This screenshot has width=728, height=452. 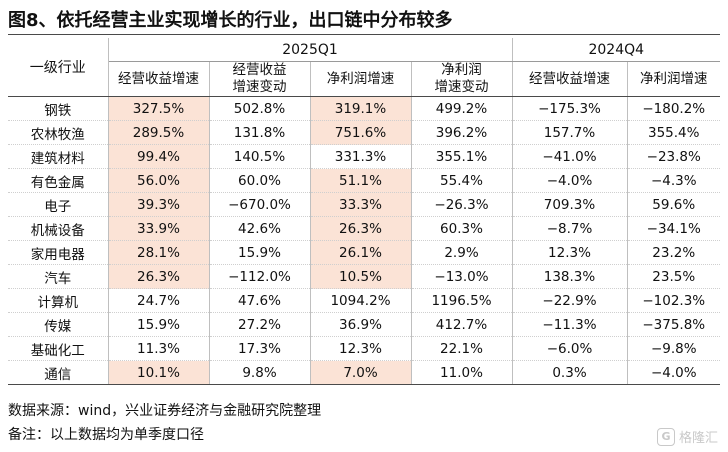 I want to click on value-cell: 11.3%, so click(x=159, y=348).